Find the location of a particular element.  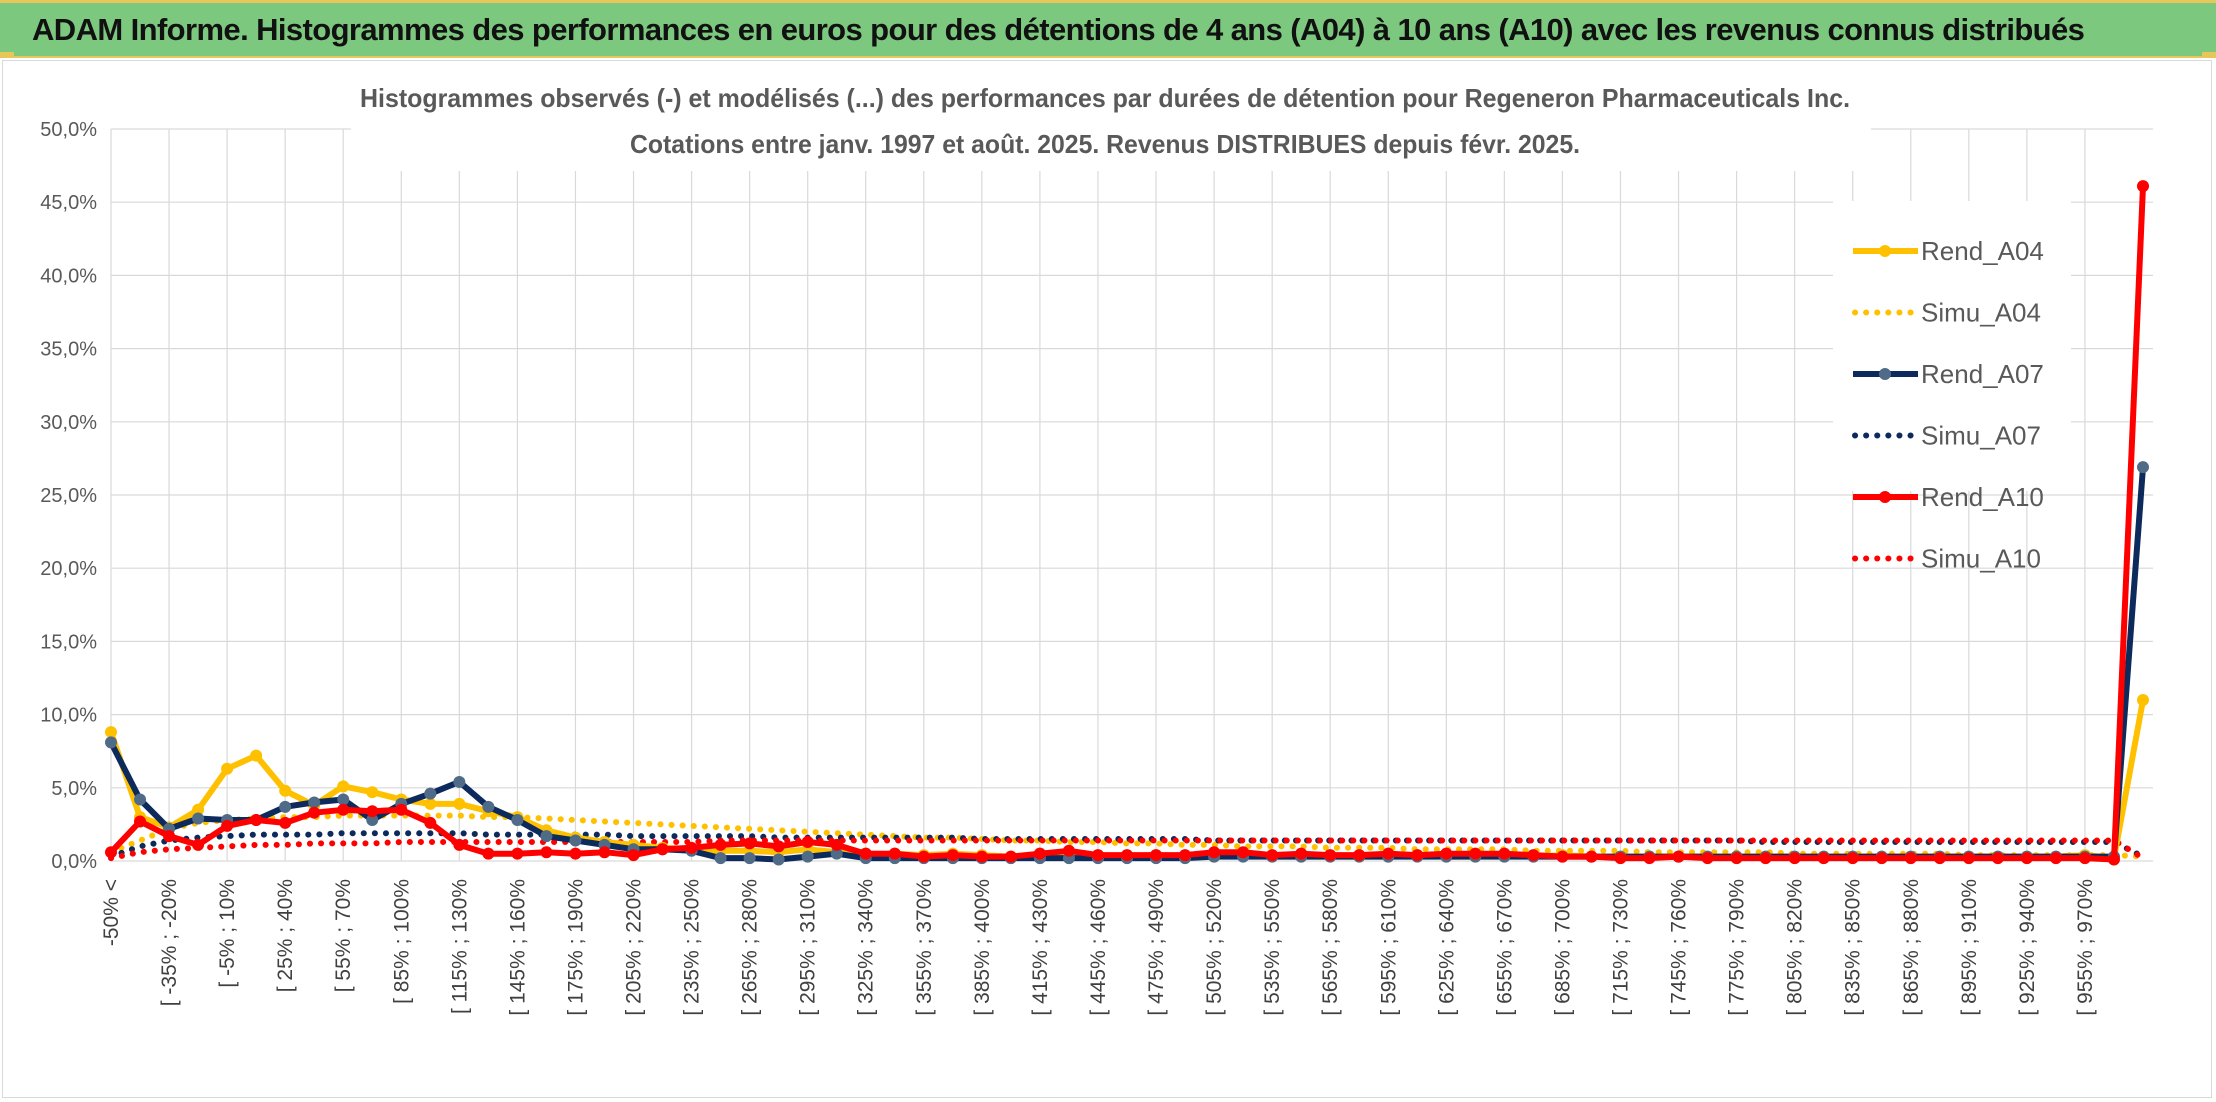

legend-label-simu-a04: Simu_A04 is located at coordinates (1981, 313).